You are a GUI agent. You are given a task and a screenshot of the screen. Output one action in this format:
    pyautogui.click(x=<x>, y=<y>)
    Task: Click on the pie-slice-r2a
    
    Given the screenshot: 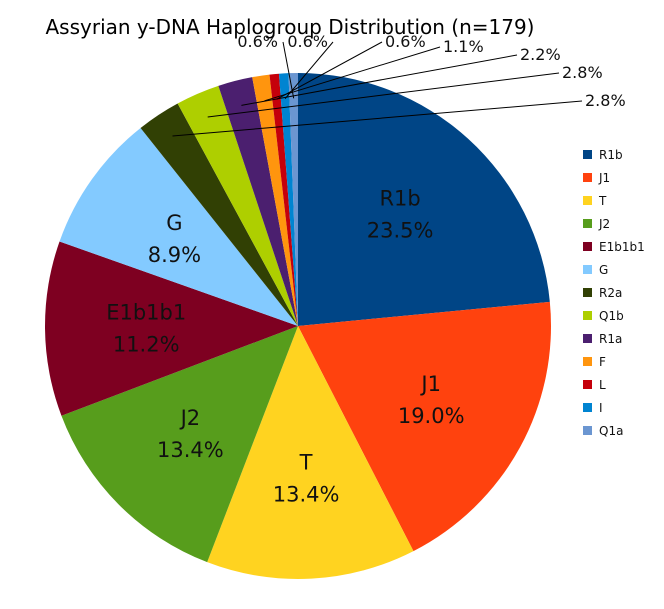 What is the action you would take?
    pyautogui.click(x=219, y=214)
    